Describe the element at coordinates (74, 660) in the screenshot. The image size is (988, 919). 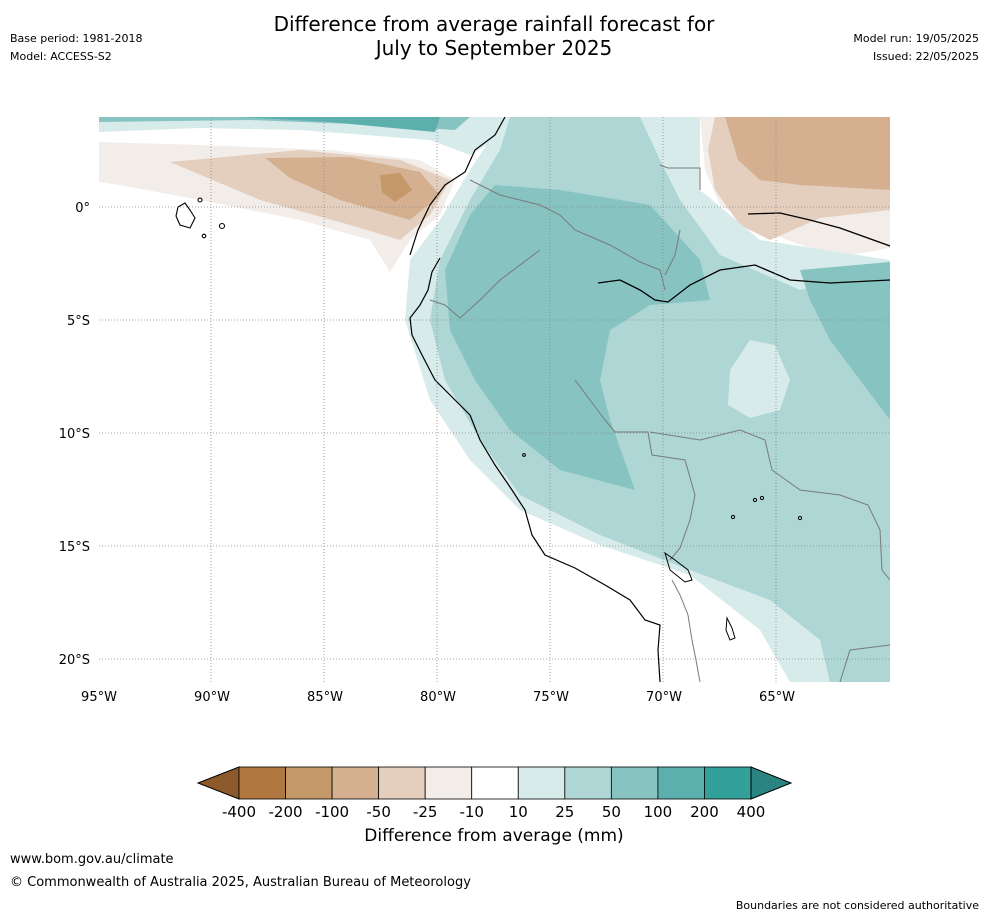
I see `lat-label: 20°S` at that location.